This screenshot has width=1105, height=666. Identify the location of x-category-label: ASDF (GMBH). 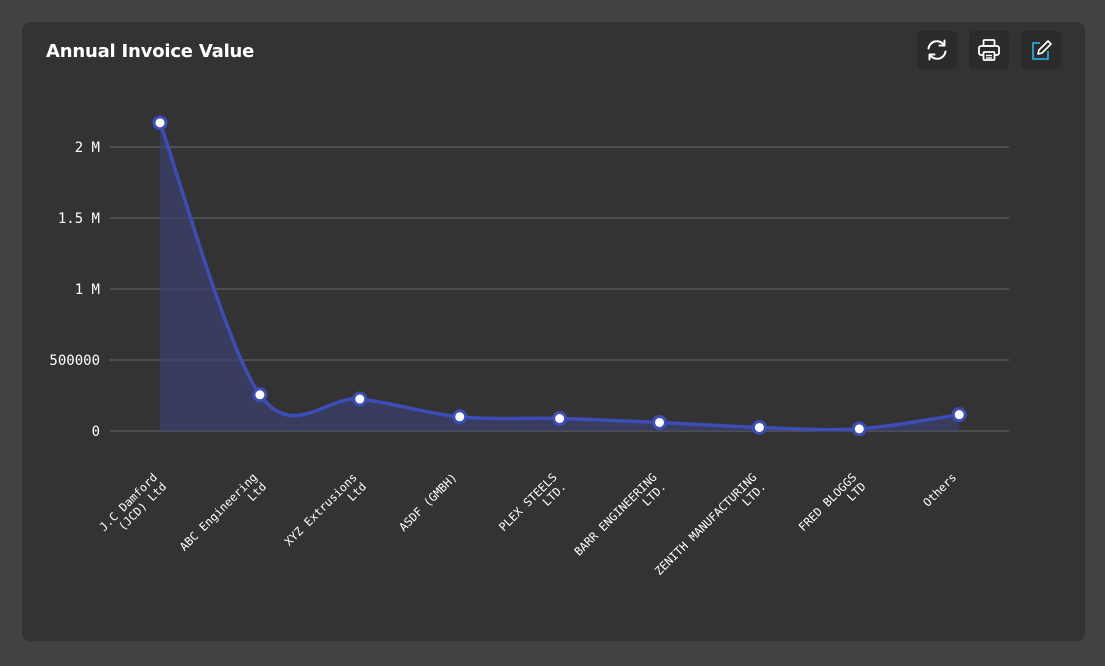
(428, 502).